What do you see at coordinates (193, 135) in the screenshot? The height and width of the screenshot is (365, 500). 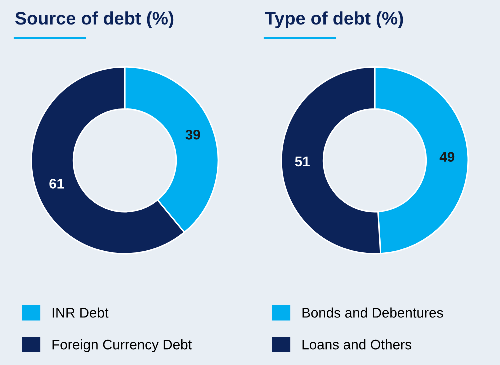 I see `data-label: 39` at bounding box center [193, 135].